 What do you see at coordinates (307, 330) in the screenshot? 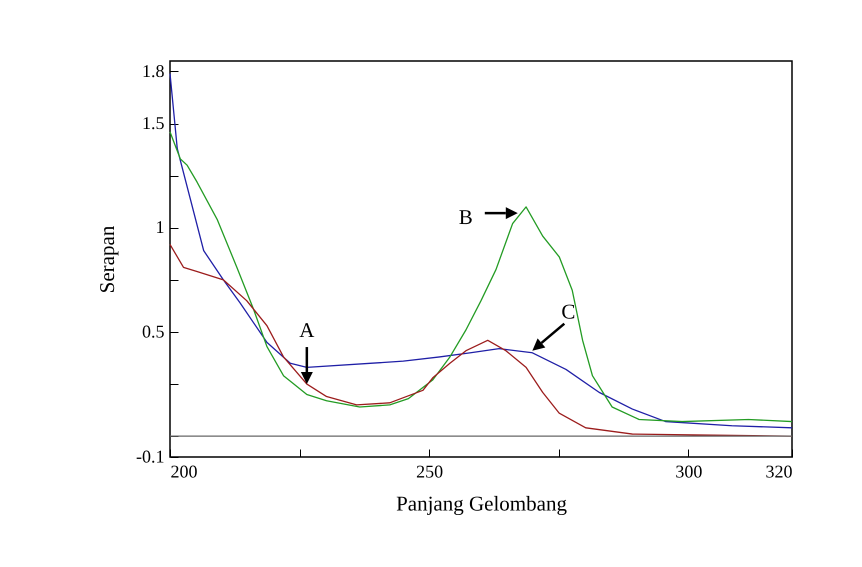
I see `annotation: A` at bounding box center [307, 330].